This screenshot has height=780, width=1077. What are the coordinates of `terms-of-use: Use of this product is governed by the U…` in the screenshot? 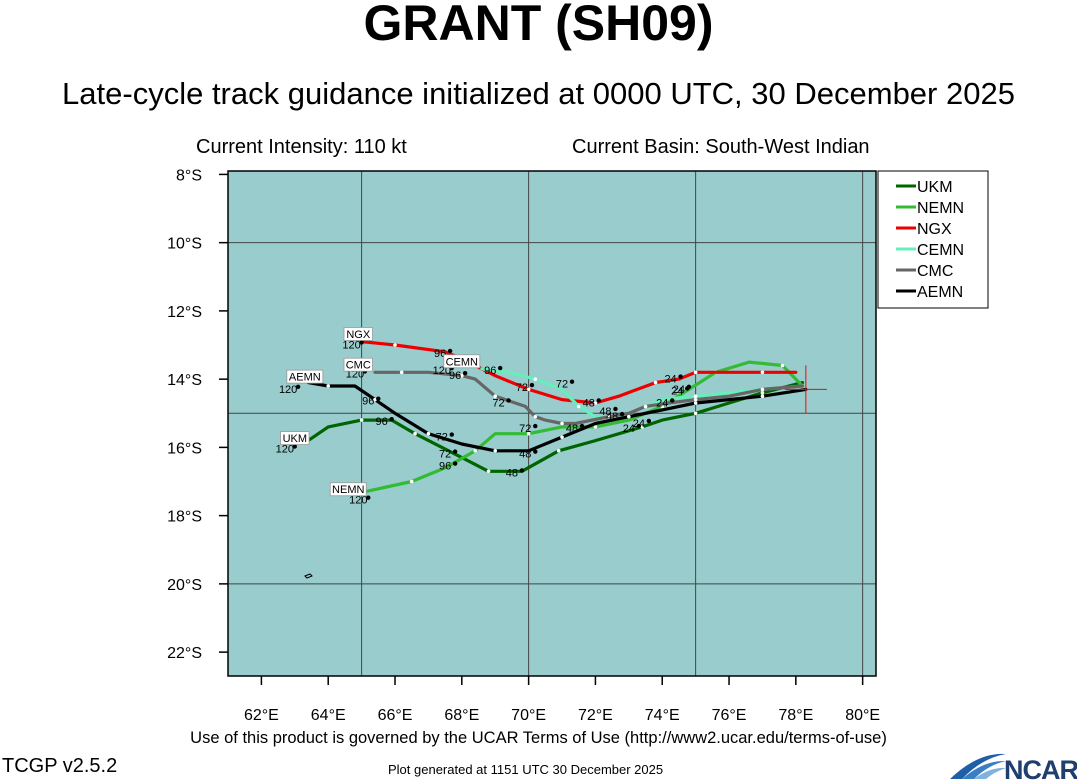 It's located at (538, 738).